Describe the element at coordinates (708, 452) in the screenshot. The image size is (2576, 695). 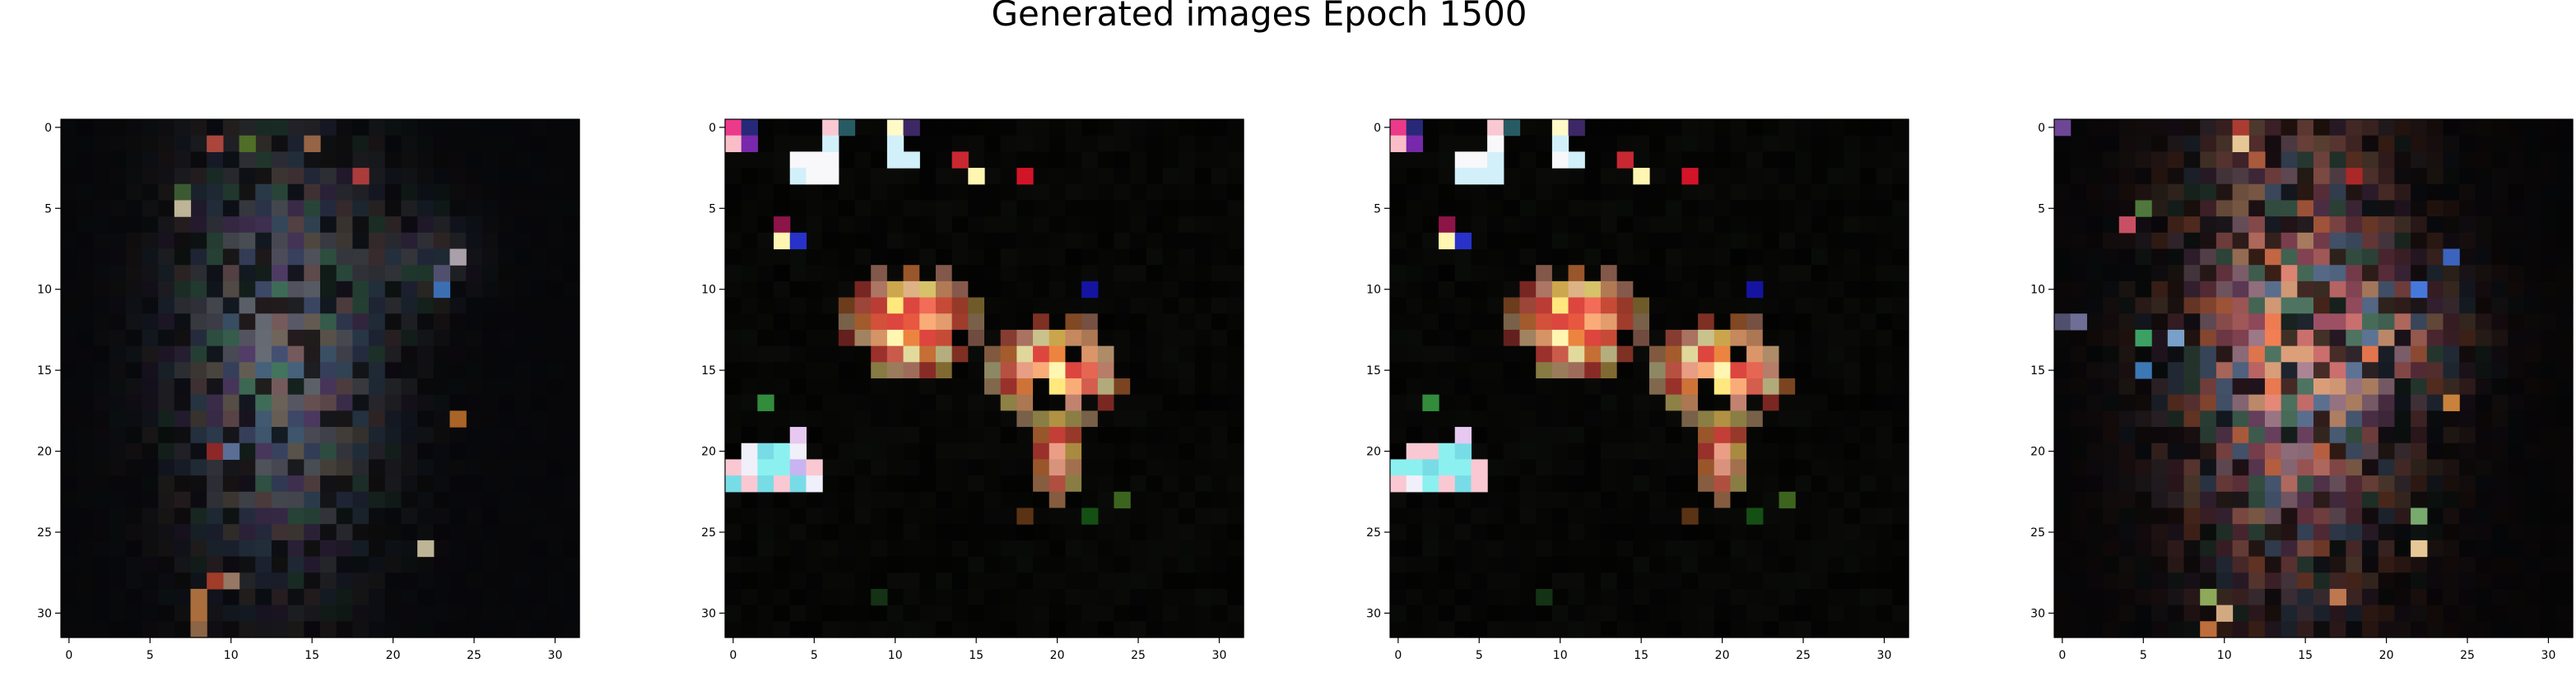
I see `y-tick-label: 20` at that location.